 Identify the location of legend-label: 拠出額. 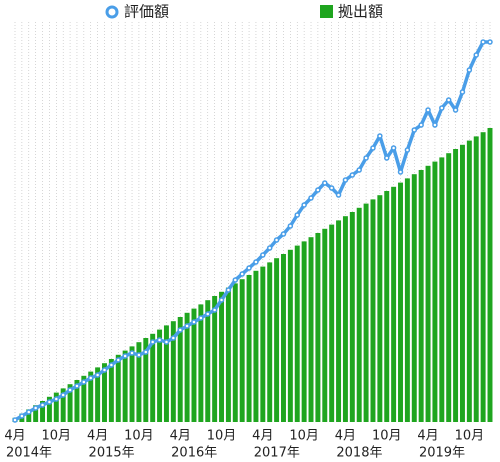
(360, 12).